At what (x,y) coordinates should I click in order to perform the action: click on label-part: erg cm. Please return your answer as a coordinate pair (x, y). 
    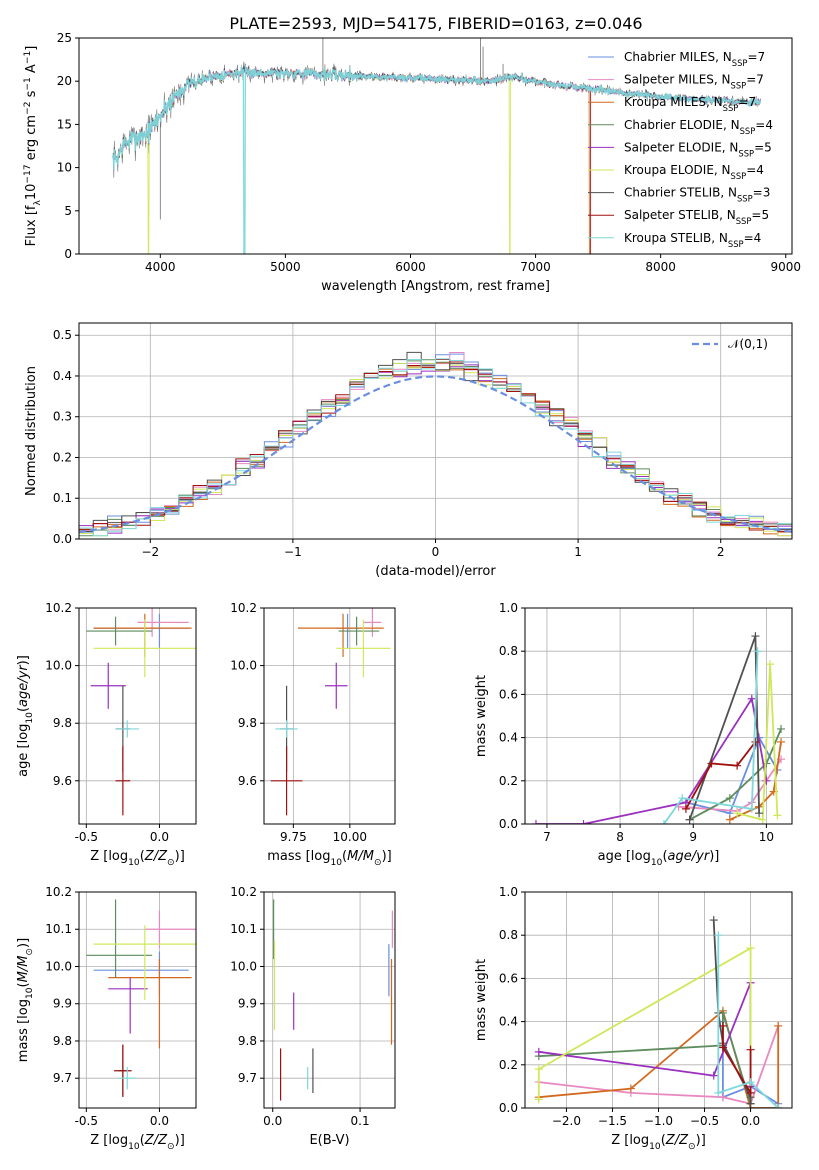
    Looking at the image, I should click on (31, 139).